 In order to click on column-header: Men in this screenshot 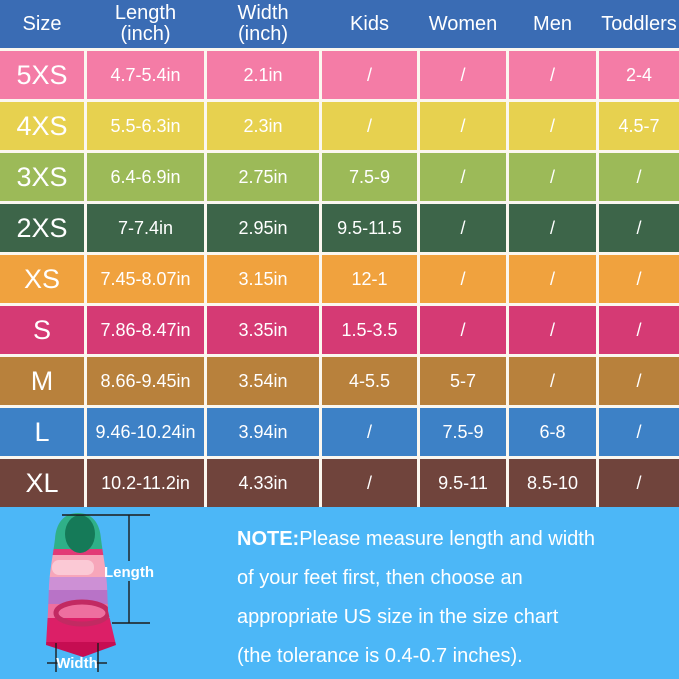, I will do `click(552, 23)`.